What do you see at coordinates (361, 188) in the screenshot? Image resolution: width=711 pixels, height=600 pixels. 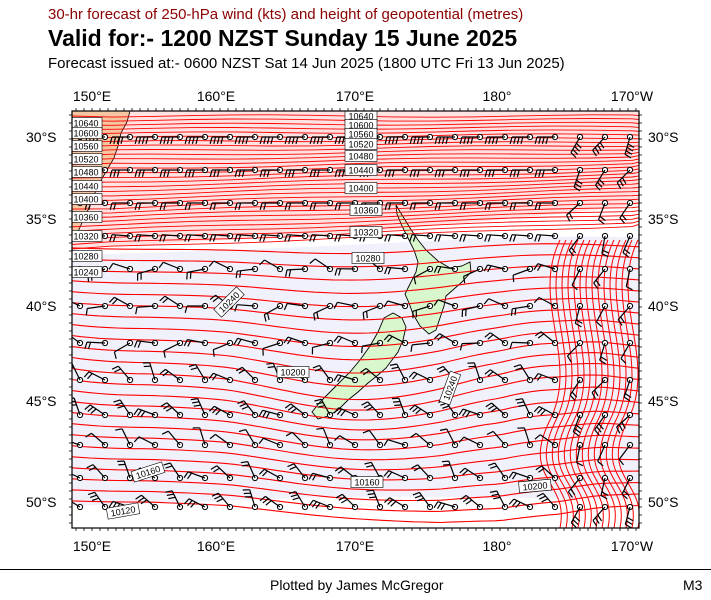 I see `contour-label: 10400` at bounding box center [361, 188].